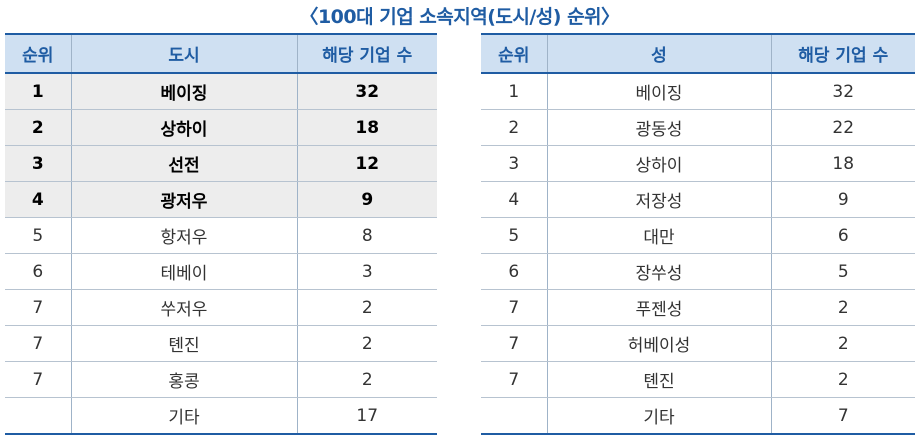  I want to click on table-row: 기타 7, so click(698, 416).